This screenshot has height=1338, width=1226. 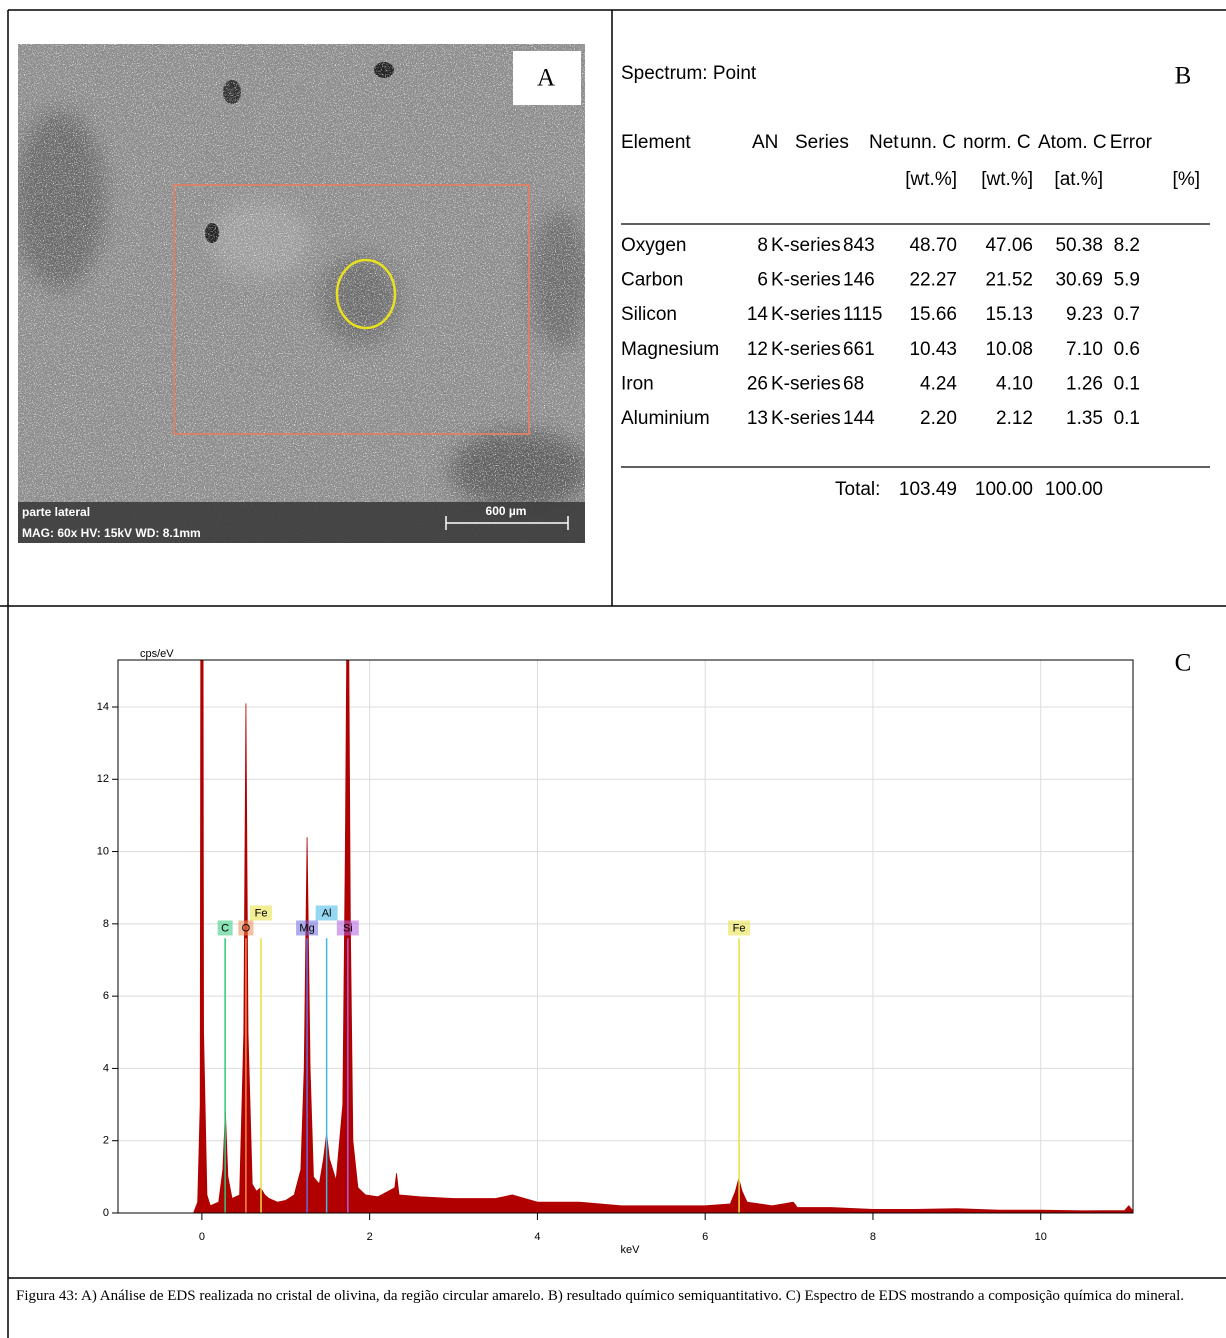 What do you see at coordinates (757, 418) in the screenshot?
I see `table-cell: 13` at bounding box center [757, 418].